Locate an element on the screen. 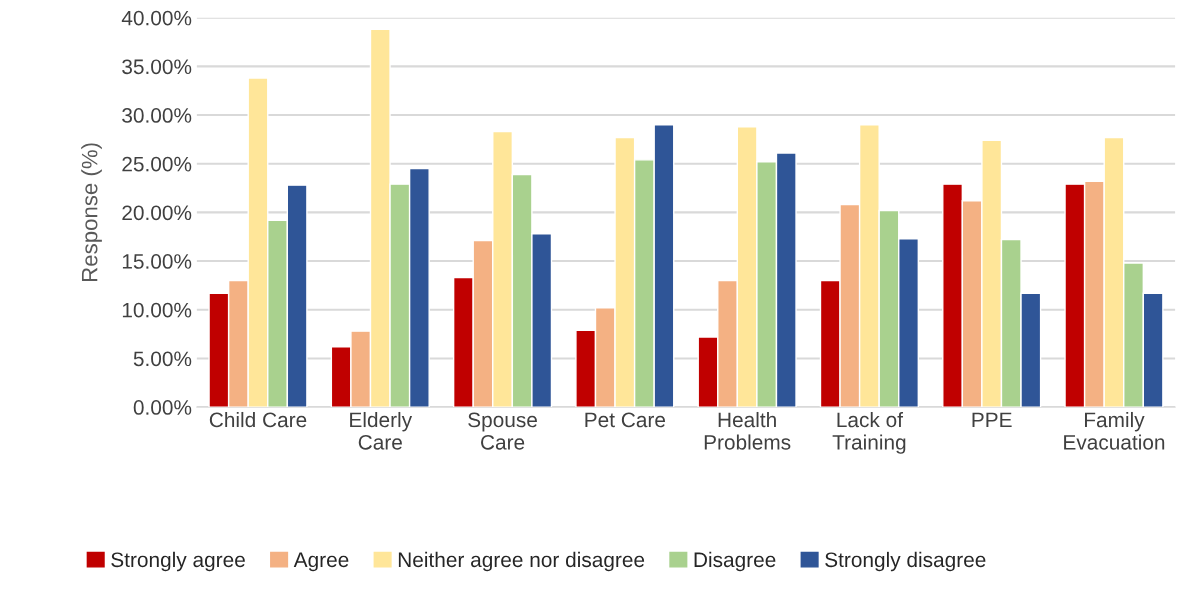 The height and width of the screenshot is (590, 1193). x-tick-label: Health Problems is located at coordinates (747, 430).